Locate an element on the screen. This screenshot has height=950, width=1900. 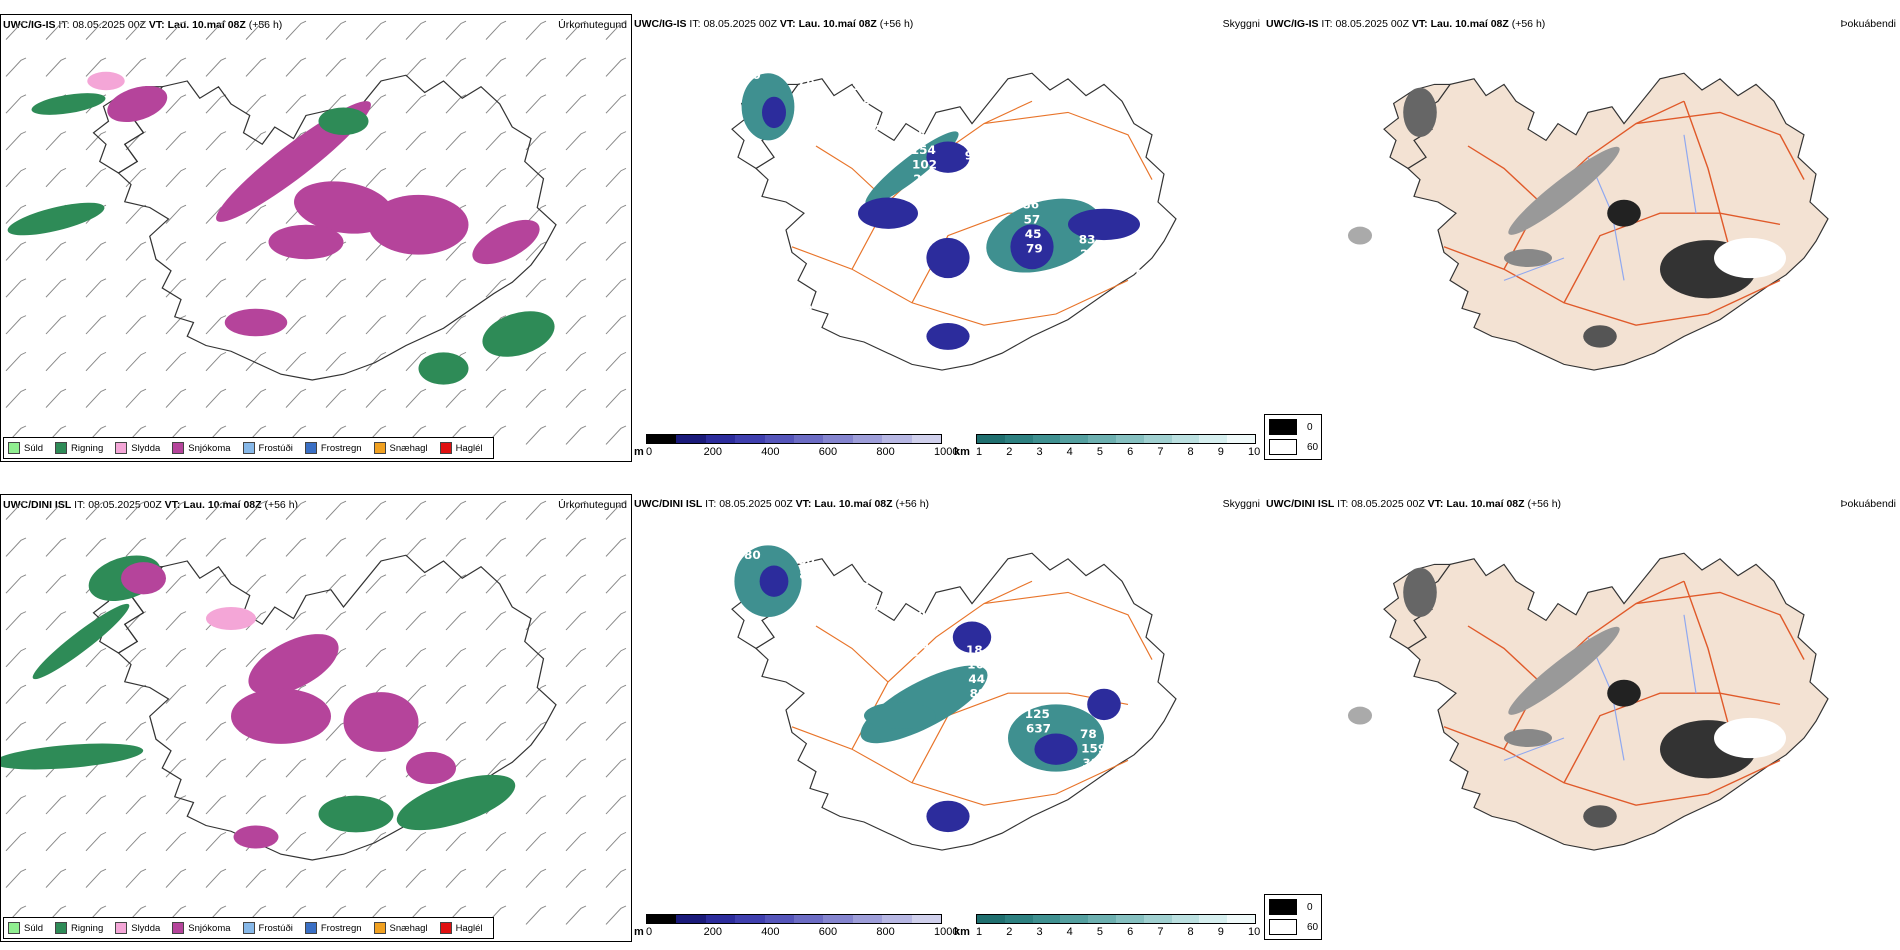
colorbar-tick: 600 is located at coordinates (828, 932).